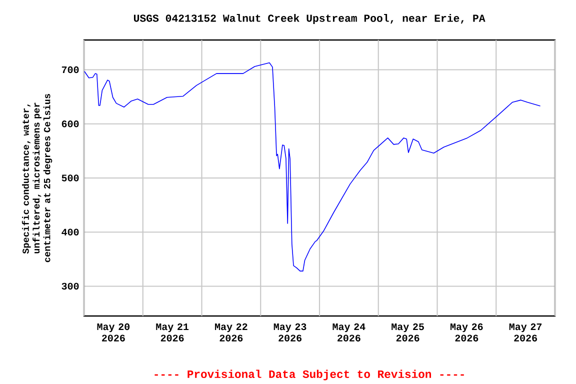  I want to click on x-tick-label: May 20 2026, so click(113, 332).